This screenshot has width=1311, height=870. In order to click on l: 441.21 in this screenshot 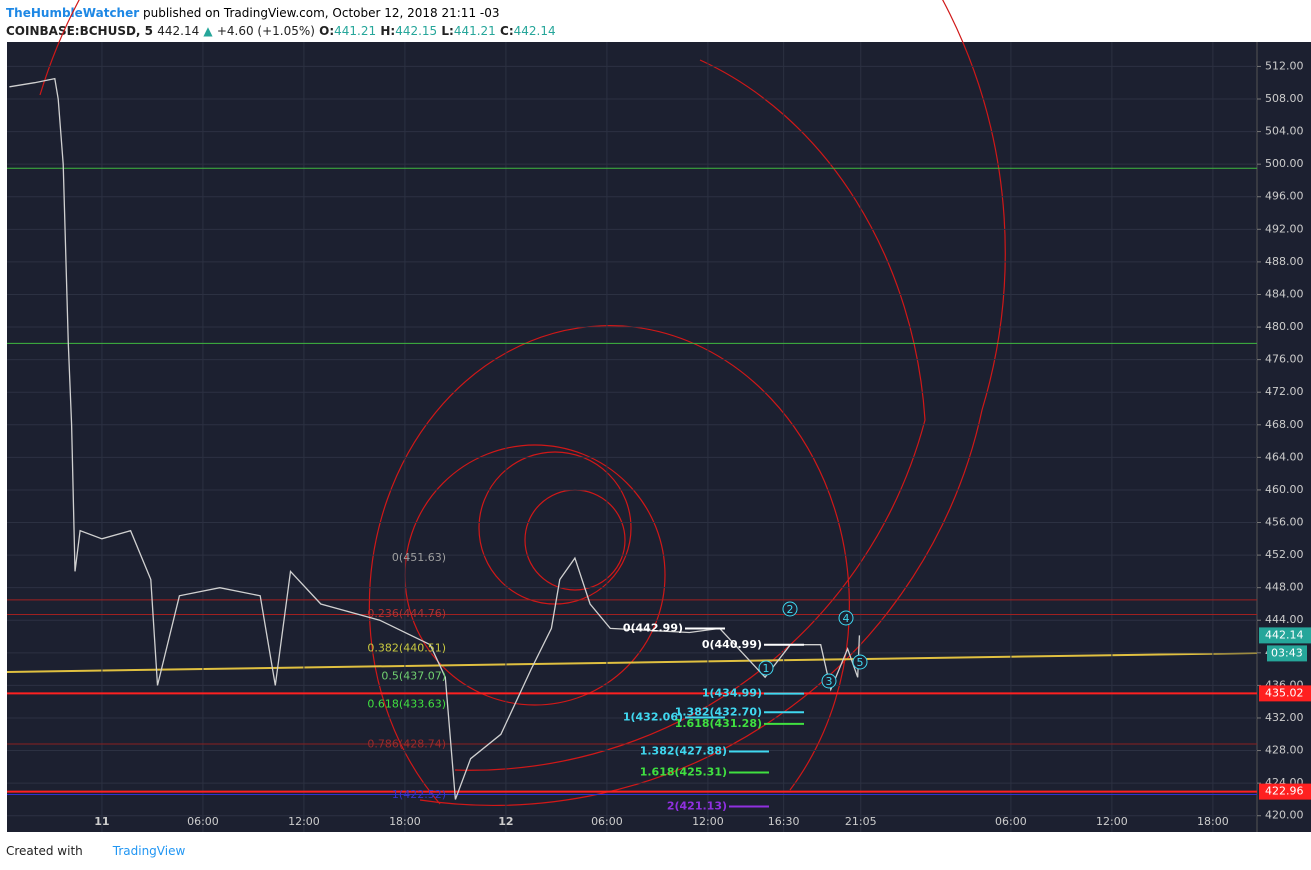, I will do `click(474, 31)`.